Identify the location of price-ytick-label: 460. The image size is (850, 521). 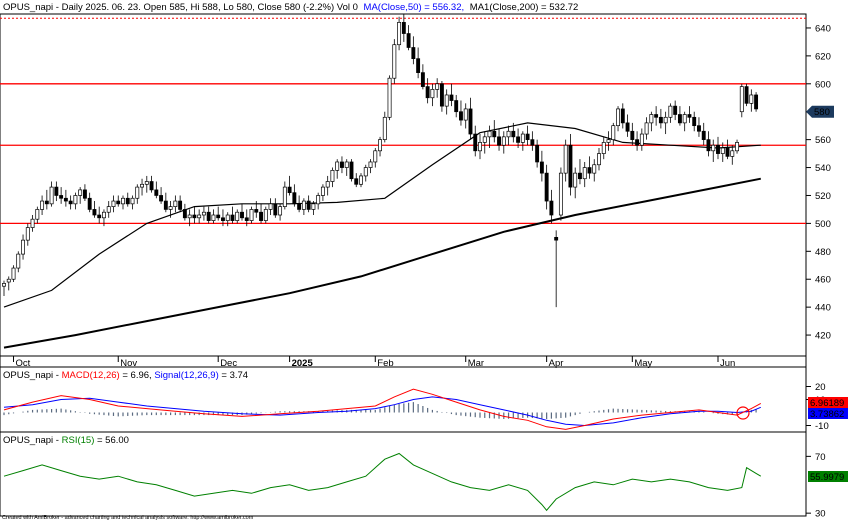
(823, 280).